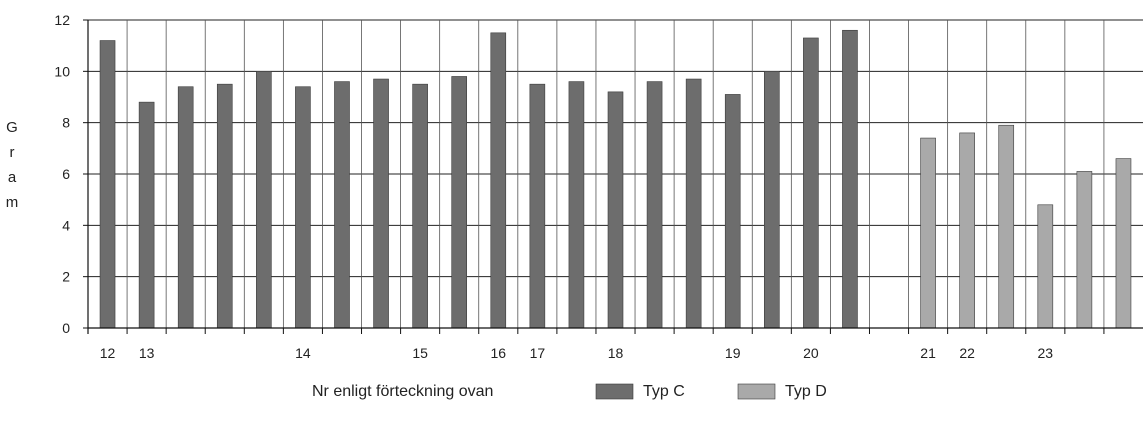 The height and width of the screenshot is (426, 1143). Describe the element at coordinates (811, 353) in the screenshot. I see `x-tick-label: 20` at that location.